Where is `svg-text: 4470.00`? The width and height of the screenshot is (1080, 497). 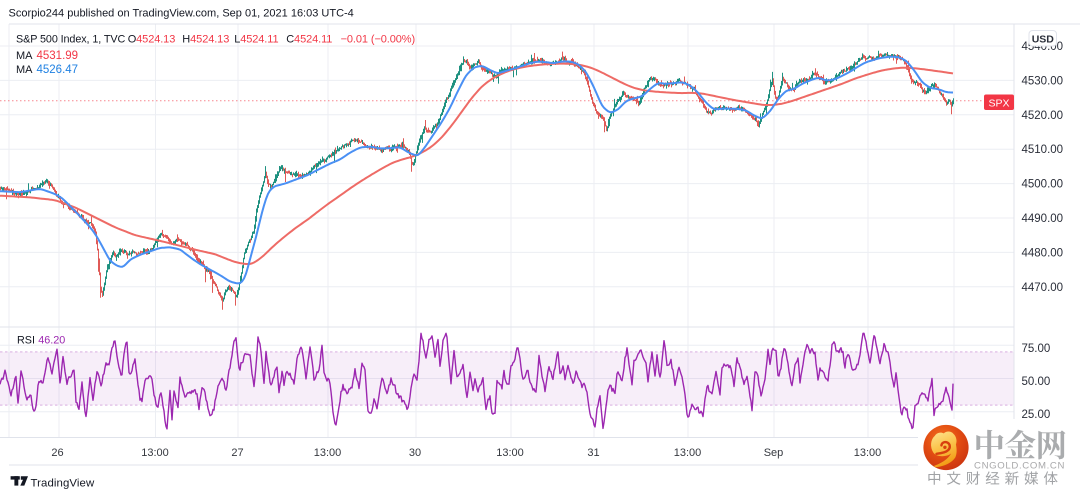
svg-text: 4470.00 is located at coordinates (1043, 288).